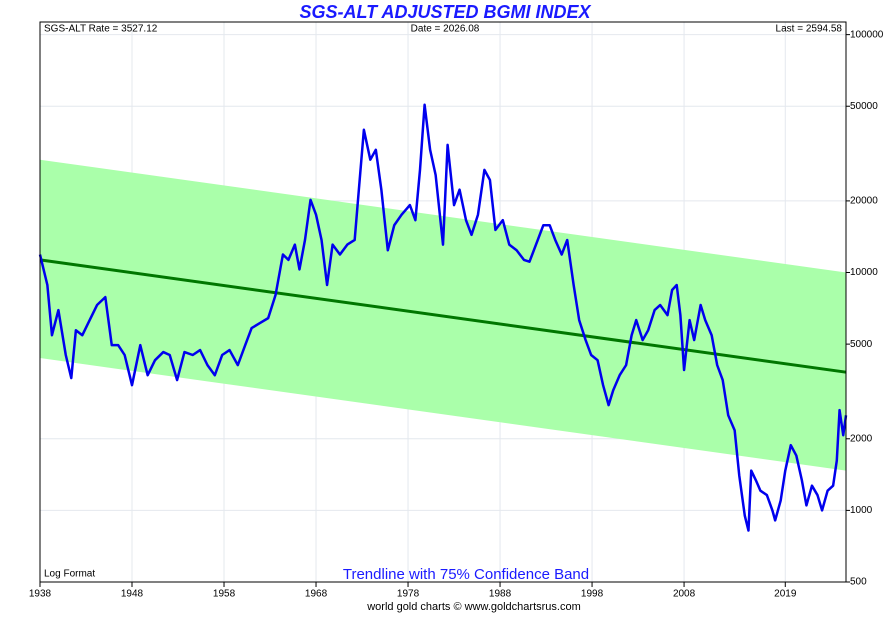  I want to click on y-tick-label: 100000, so click(867, 34).